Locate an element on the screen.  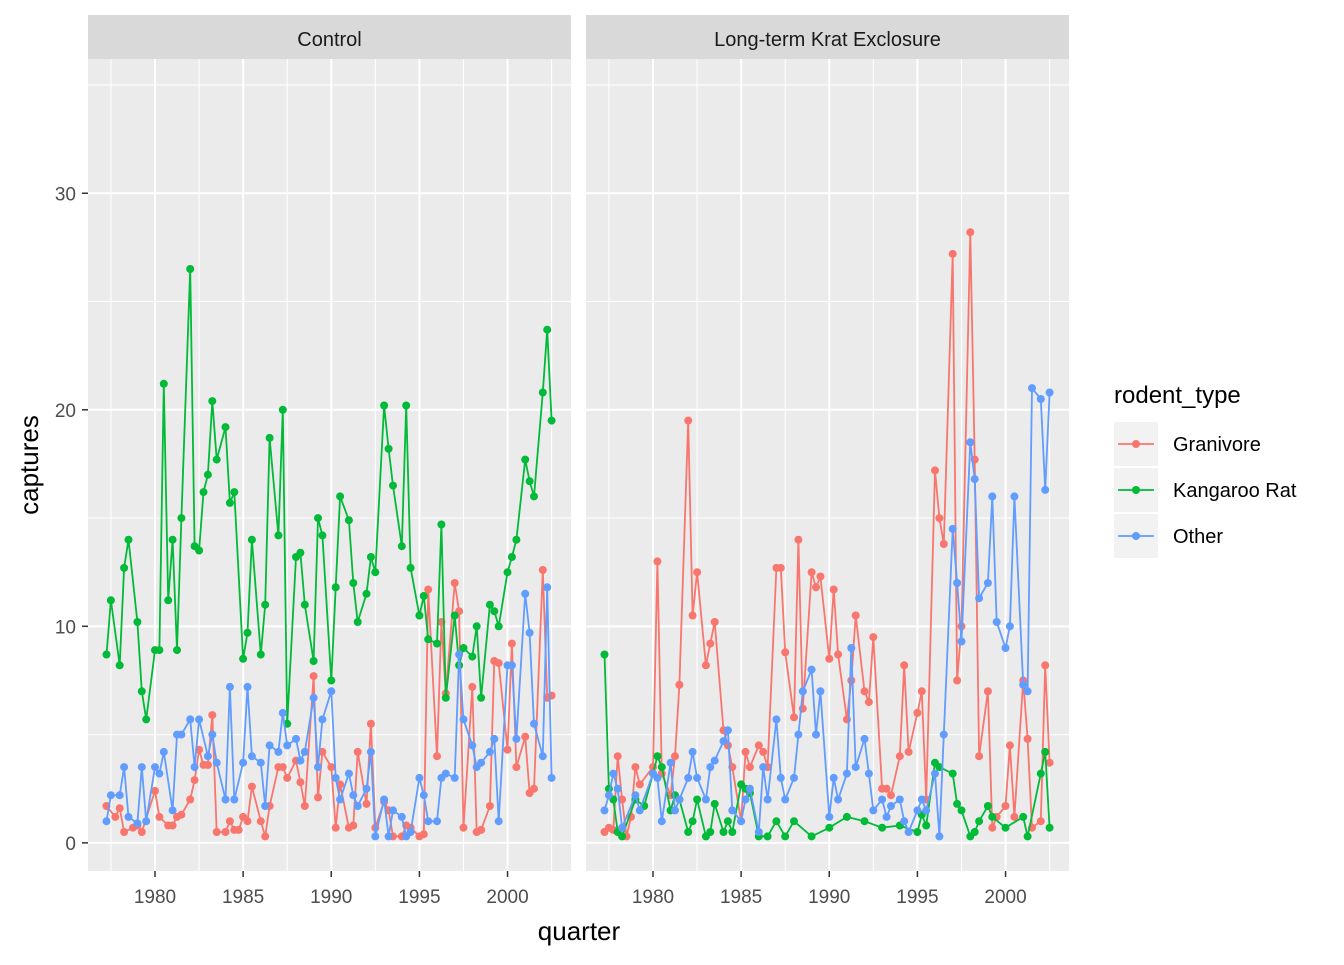
y-tick-label: 30 is located at coordinates (65, 194).